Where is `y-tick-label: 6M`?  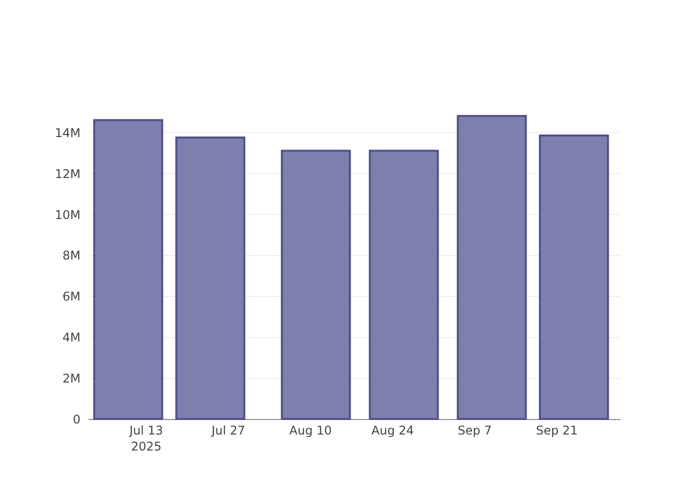 y-tick-label: 6M is located at coordinates (71, 297).